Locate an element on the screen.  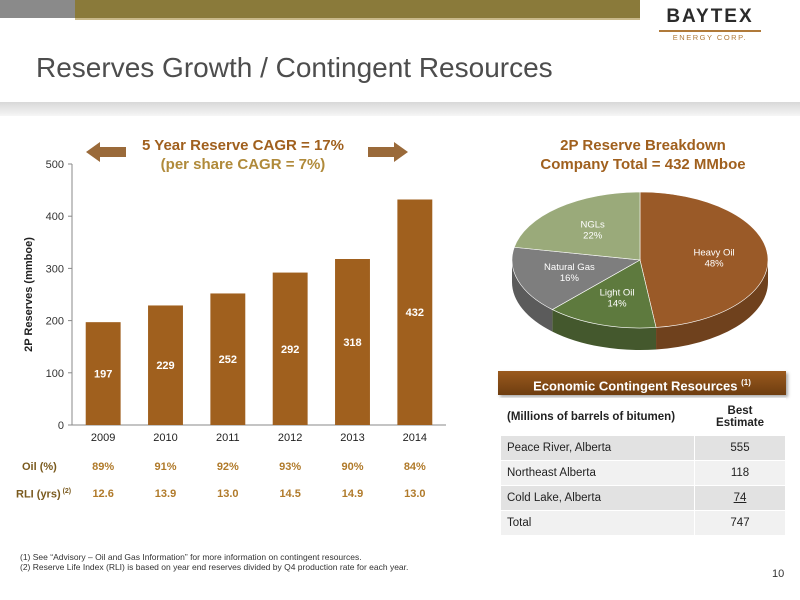
y-tick-label: 200 is located at coordinates (55, 322).